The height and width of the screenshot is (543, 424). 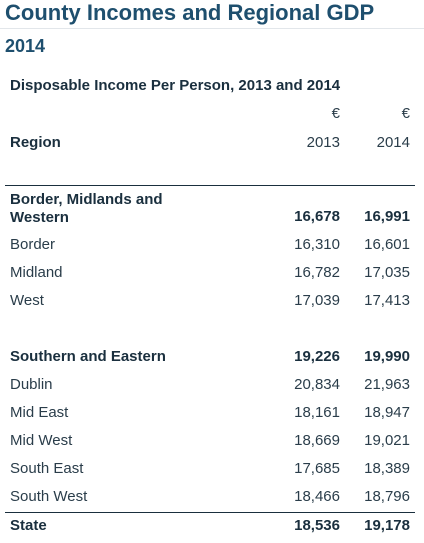 I want to click on row-value-2014: 19,178, so click(x=387, y=525).